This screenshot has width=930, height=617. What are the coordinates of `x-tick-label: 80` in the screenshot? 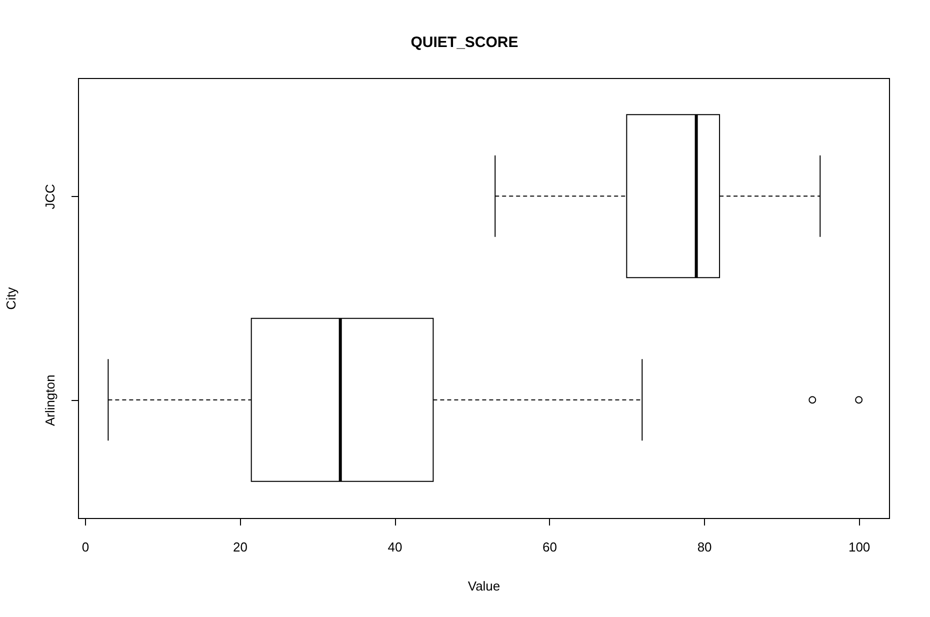 It's located at (704, 547).